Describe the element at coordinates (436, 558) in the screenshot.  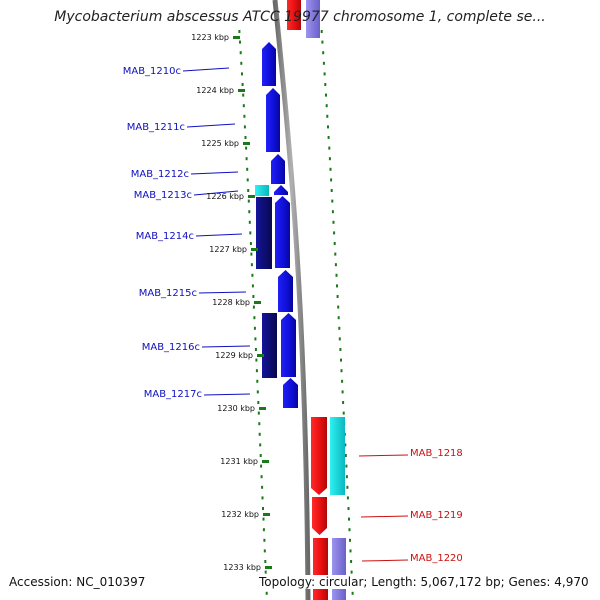
I see `gene-label: MAB_1220` at that location.